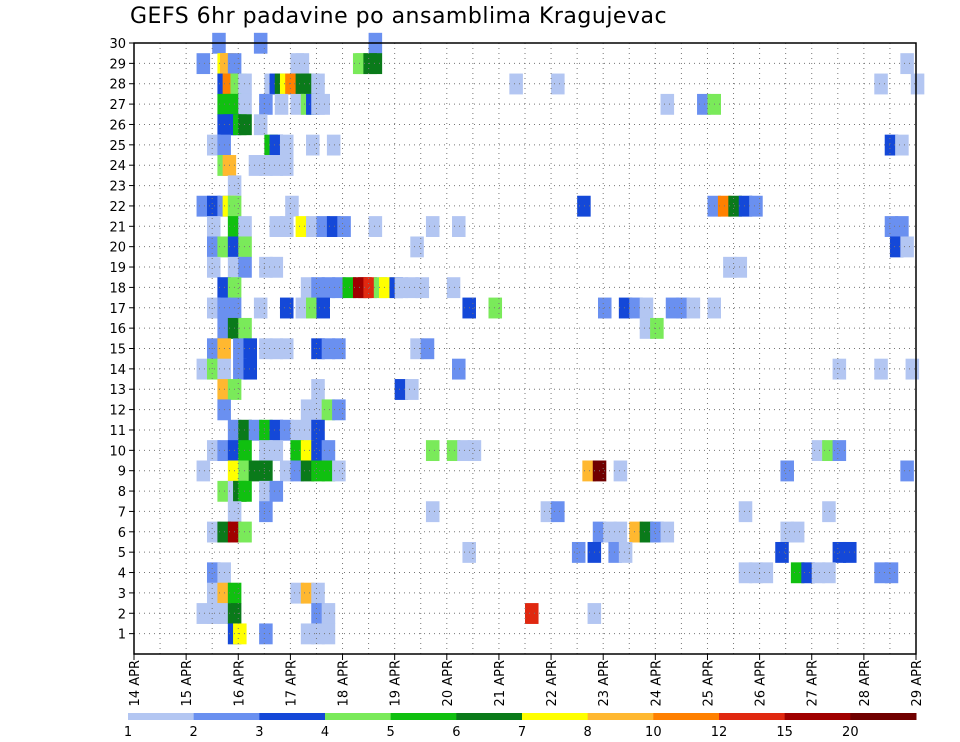  I want to click on colorbar-label: 2, so click(194, 732).